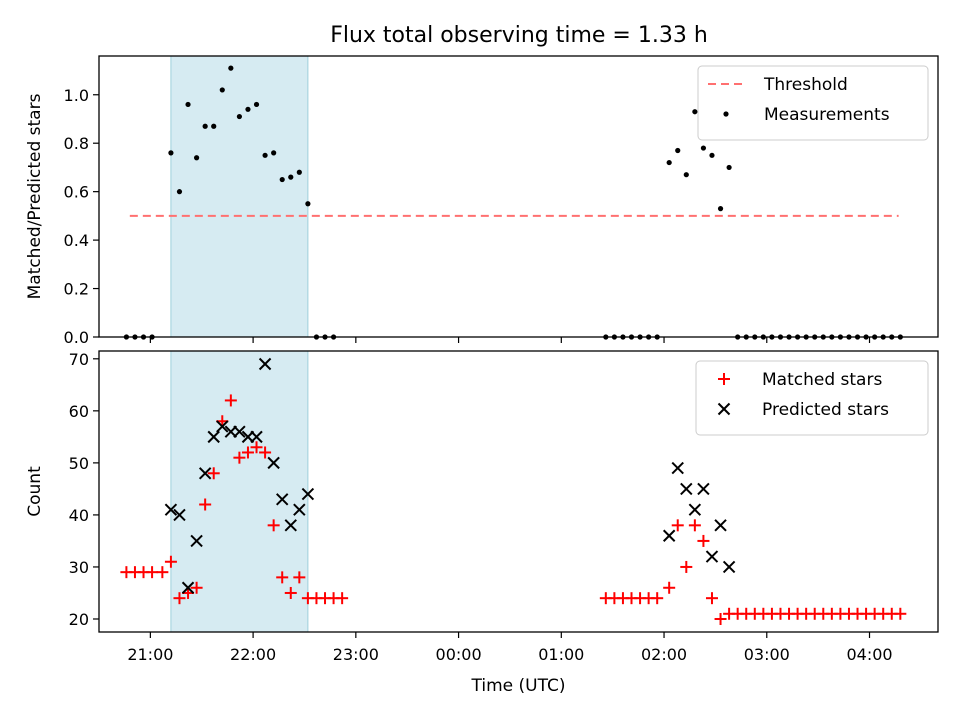  Describe the element at coordinates (825, 410) in the screenshot. I see `legend-label-predicted-stars: Predicted stars` at that location.